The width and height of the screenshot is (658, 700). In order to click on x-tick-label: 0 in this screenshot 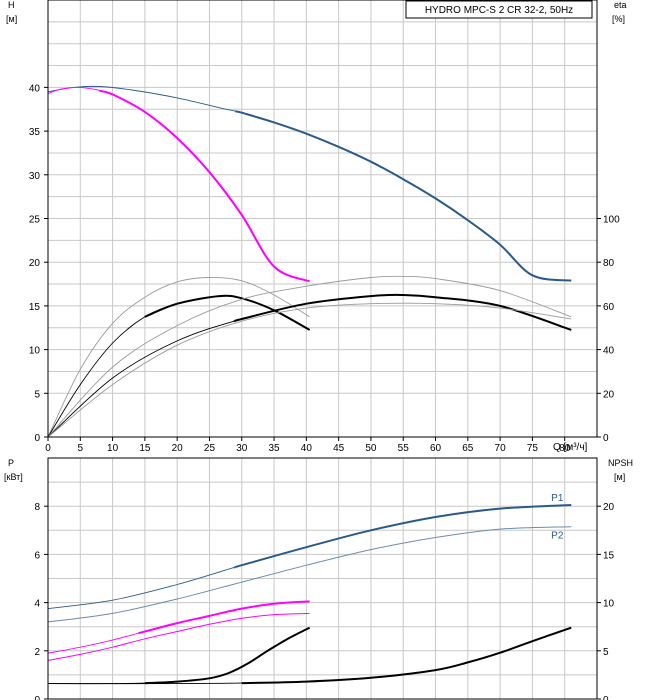, I will do `click(48, 448)`.